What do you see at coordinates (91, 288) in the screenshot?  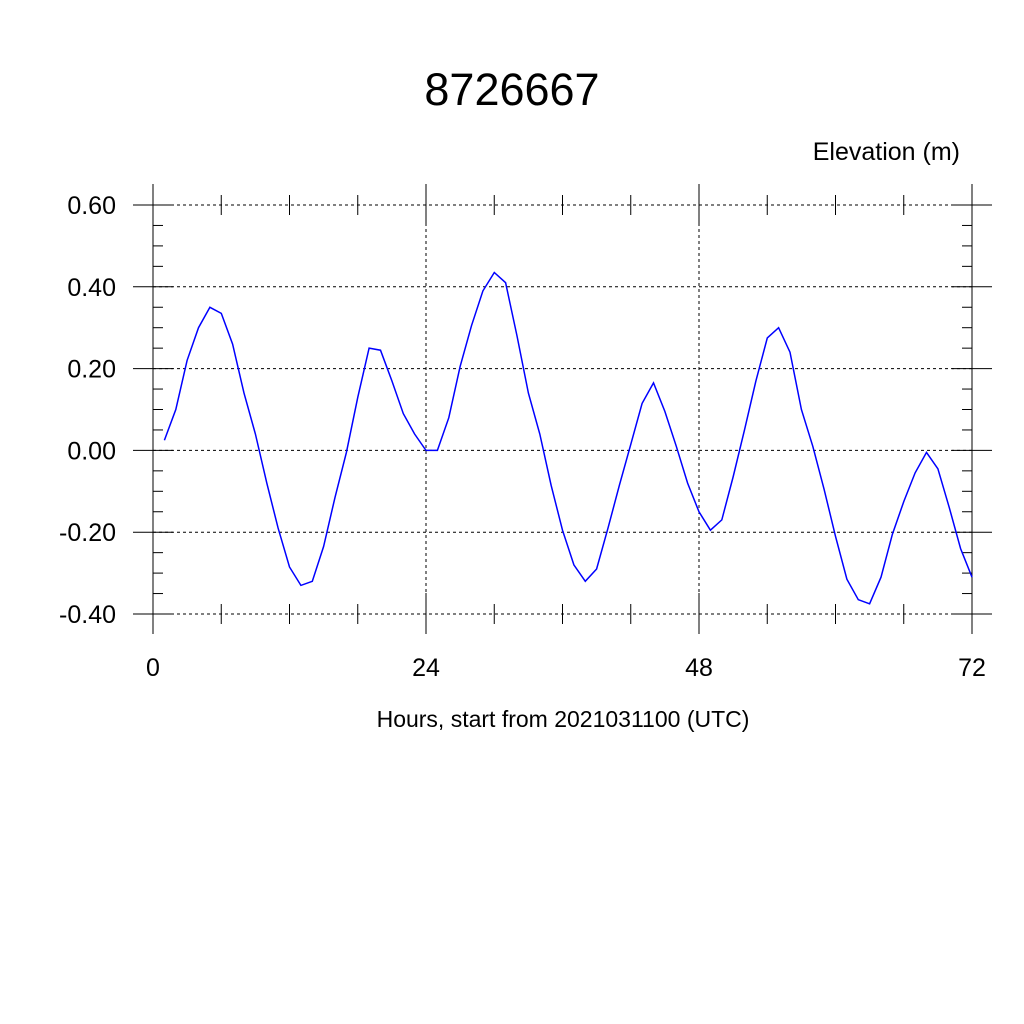 I see `y-tick-label: 0.40` at bounding box center [91, 288].